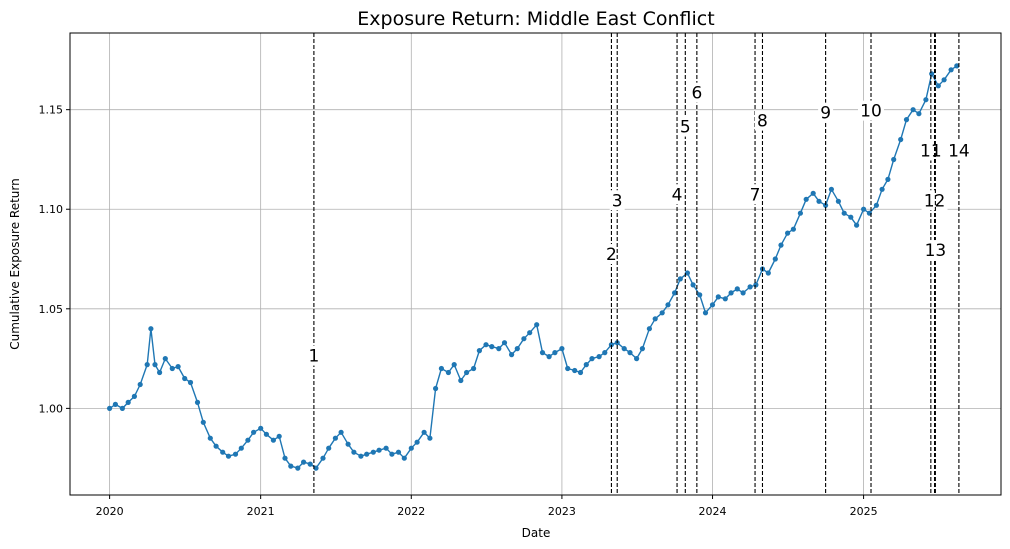 The image size is (1010, 549). Describe the element at coordinates (825, 114) in the screenshot. I see `event-label: 9` at that location.